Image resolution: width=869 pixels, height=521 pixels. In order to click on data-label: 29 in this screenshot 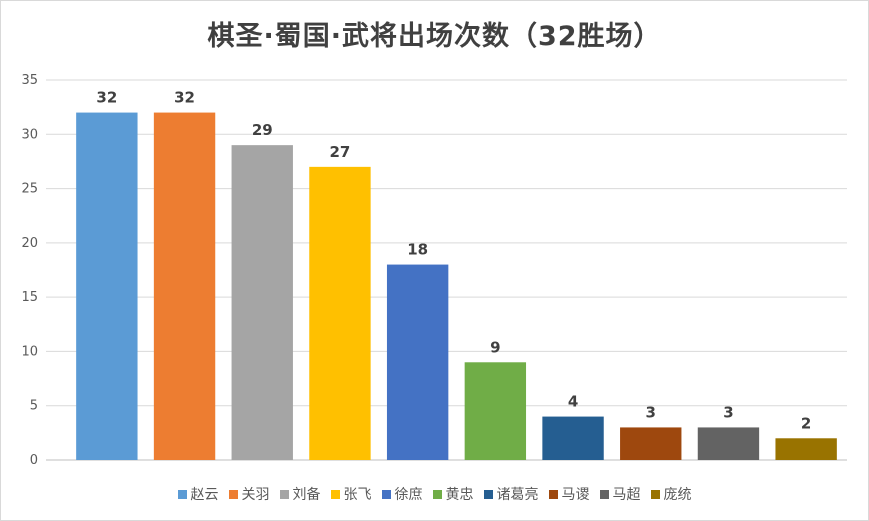, I will do `click(262, 130)`.